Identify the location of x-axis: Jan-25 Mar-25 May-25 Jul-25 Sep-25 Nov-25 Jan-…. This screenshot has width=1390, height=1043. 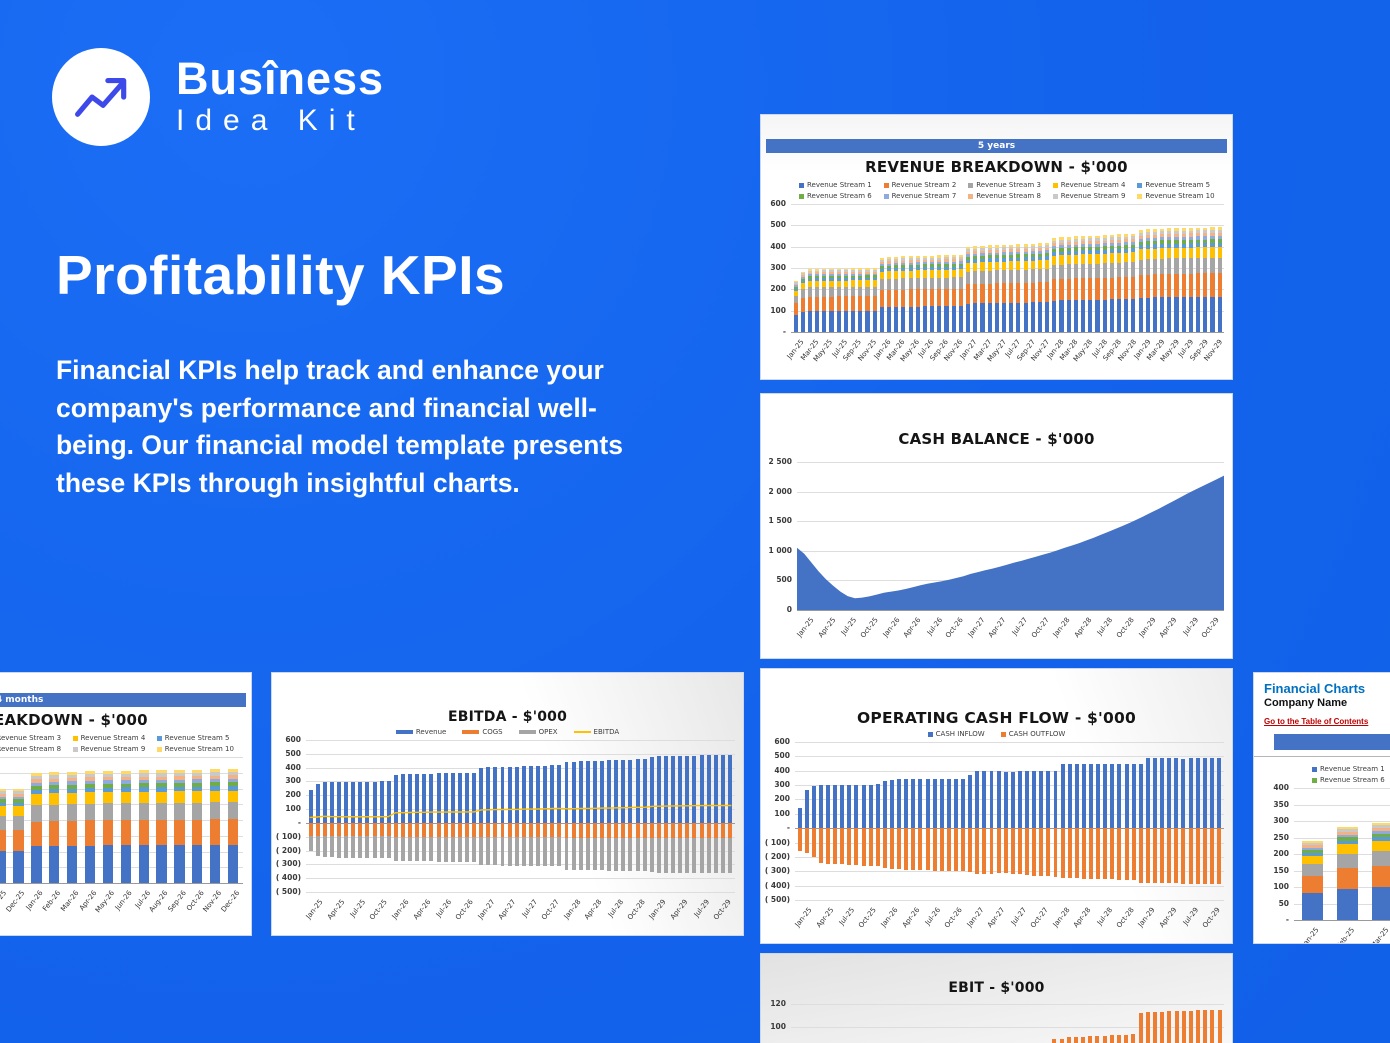
(1005, 355).